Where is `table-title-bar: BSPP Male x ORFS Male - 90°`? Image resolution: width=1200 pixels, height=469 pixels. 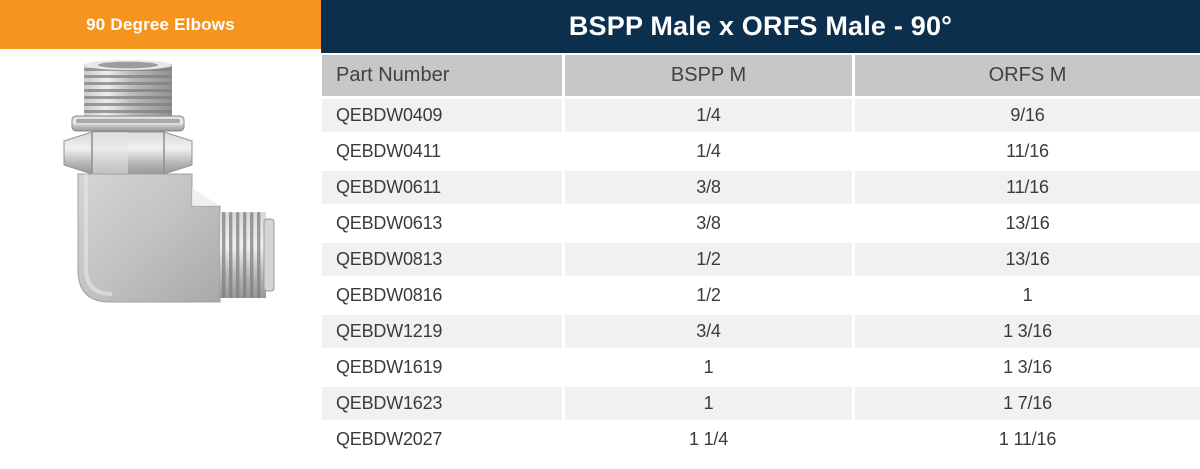 table-title-bar: BSPP Male x ORFS Male - 90° is located at coordinates (760, 26).